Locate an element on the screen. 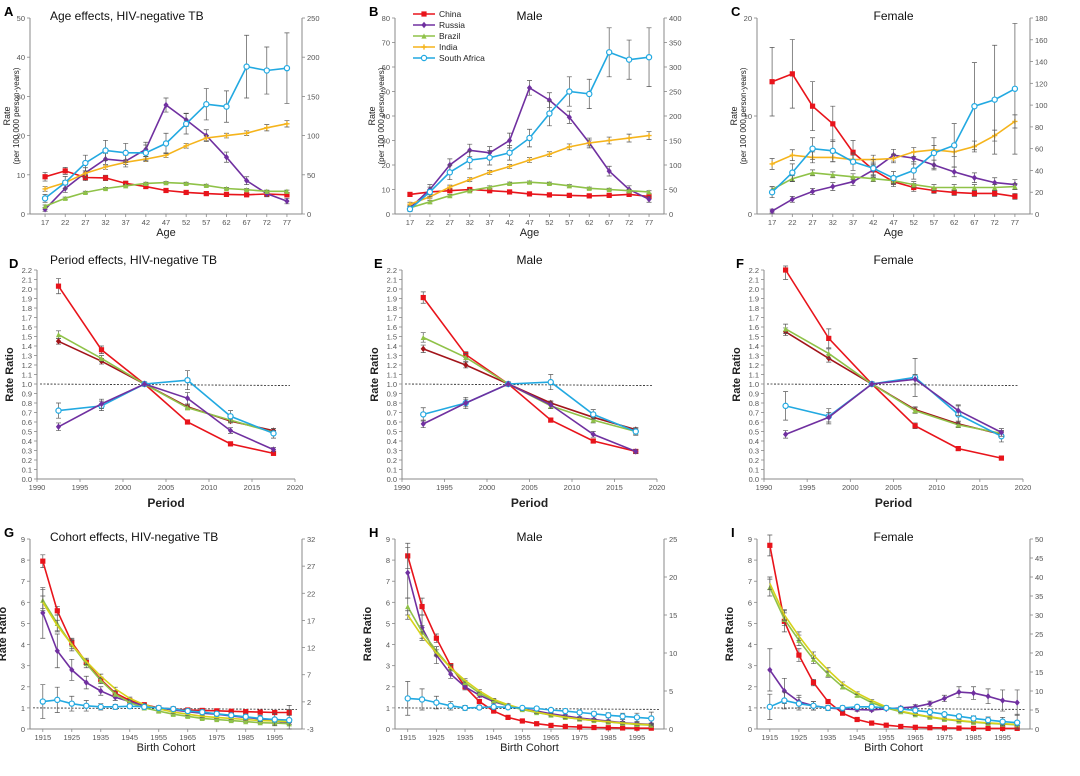 This screenshot has height=776, width=1080. y-tick-label: 1.5 is located at coordinates (754, 337).